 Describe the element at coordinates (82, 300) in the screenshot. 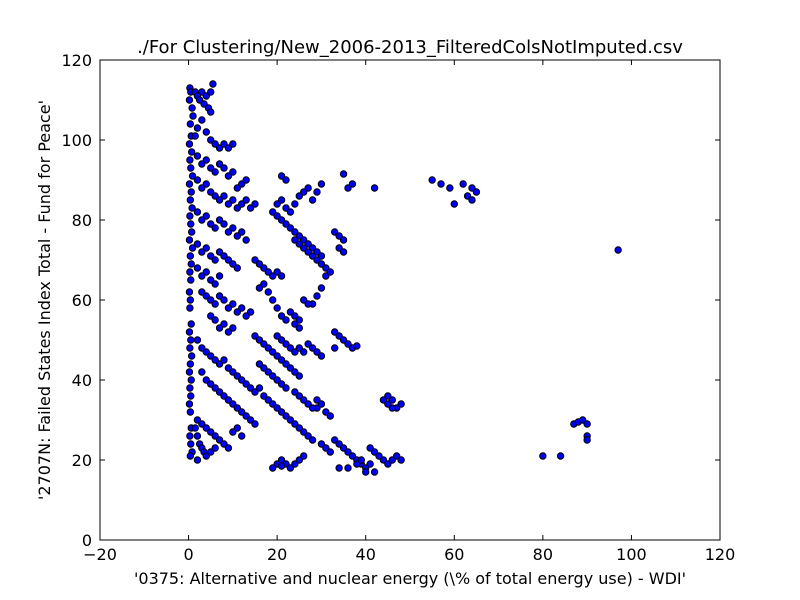

I see `y-tick-label: 60` at that location.